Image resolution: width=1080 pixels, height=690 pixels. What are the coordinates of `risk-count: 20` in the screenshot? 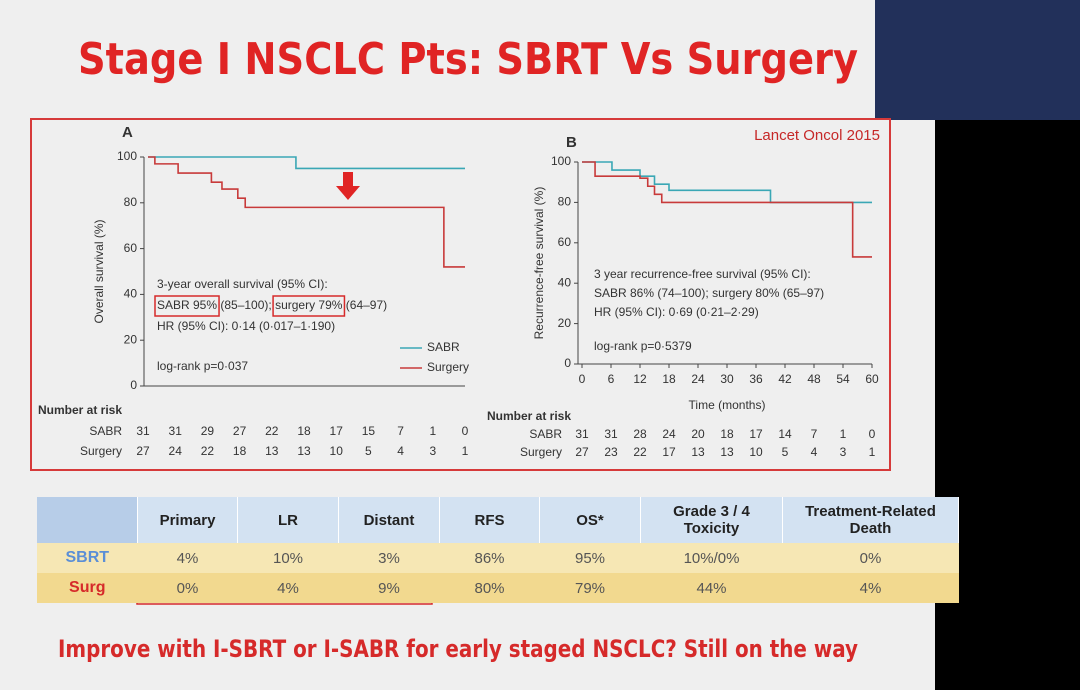 It's located at (698, 434).